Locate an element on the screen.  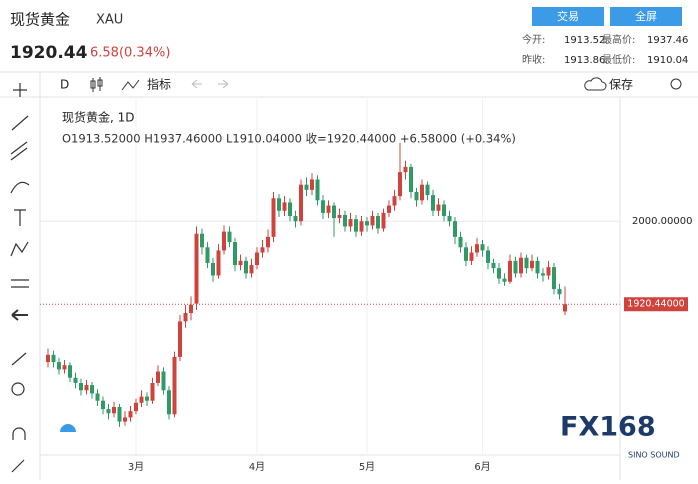
x-tick-label: 4月 is located at coordinates (257, 467).